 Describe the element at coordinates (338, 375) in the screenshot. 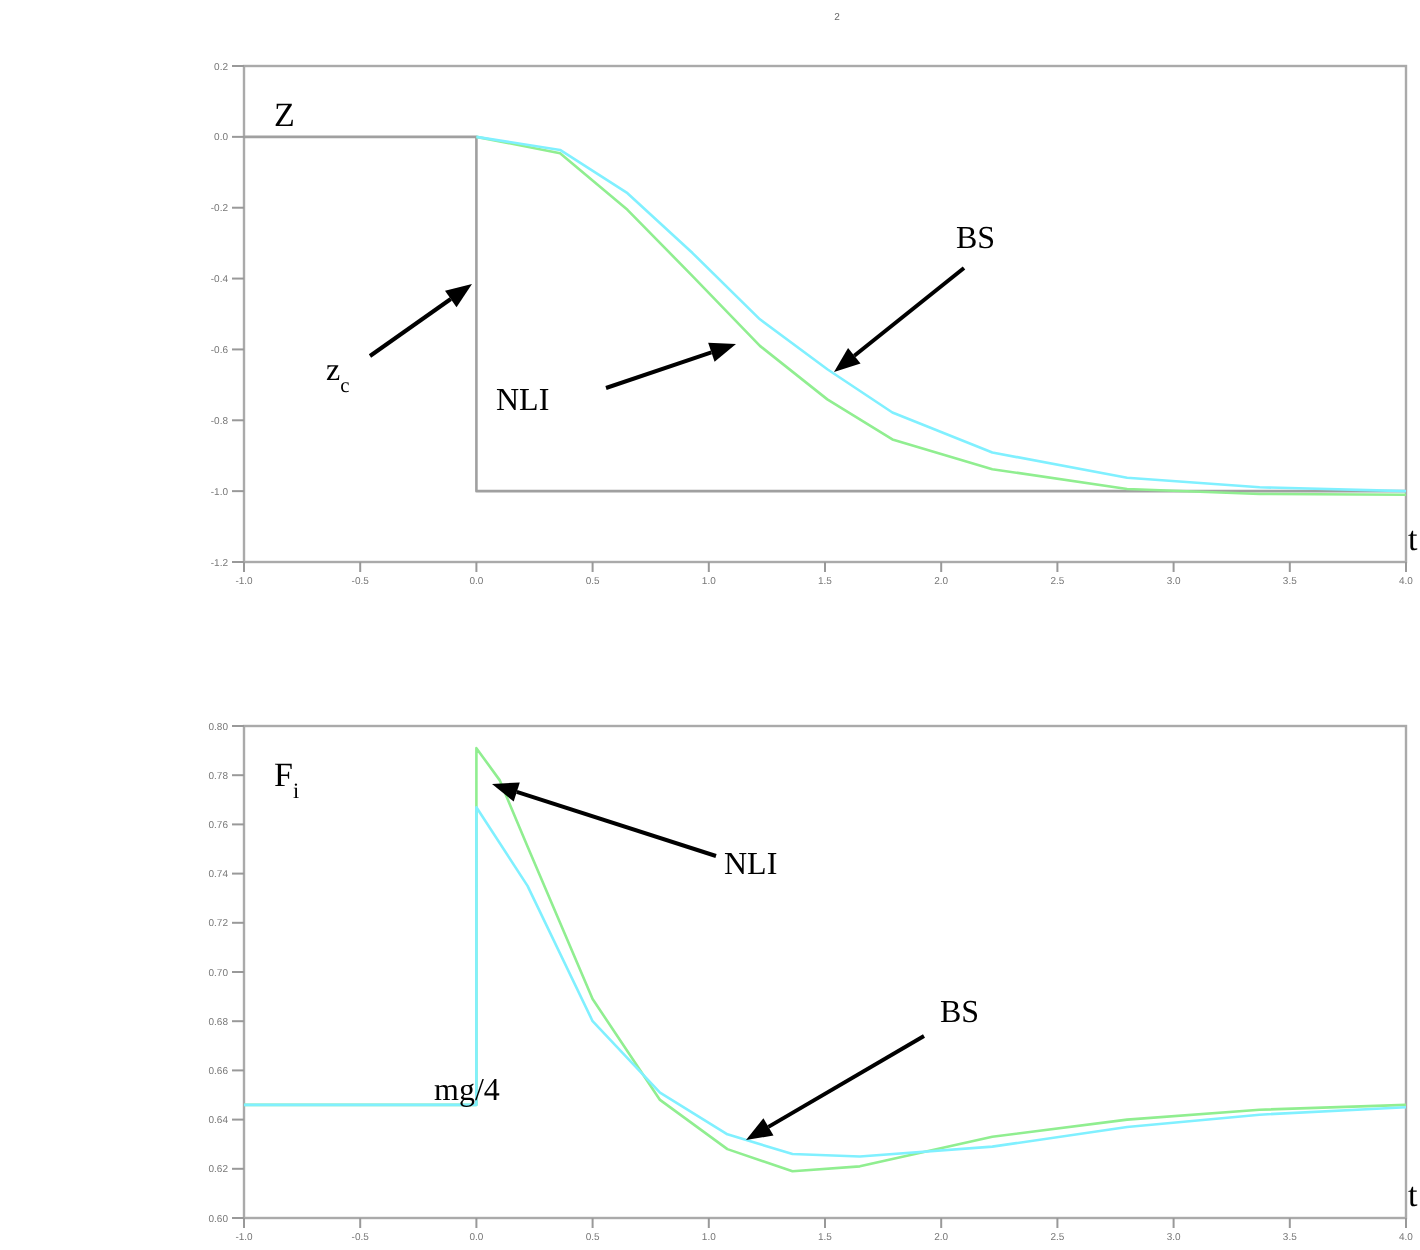

I see `annotation: z$_{c}$` at that location.